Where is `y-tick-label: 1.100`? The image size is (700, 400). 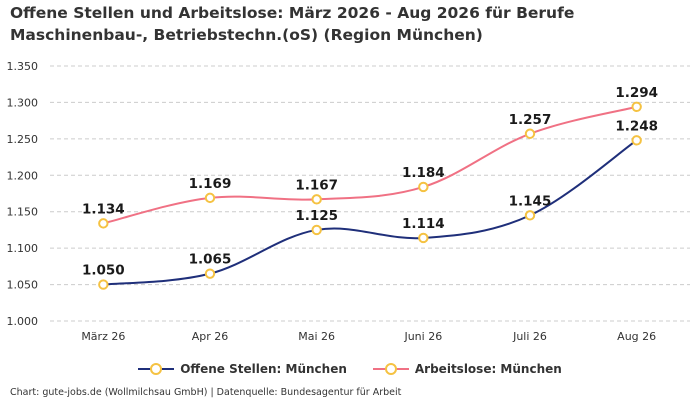
y-tick-label: 1.100 is located at coordinates (23, 248).